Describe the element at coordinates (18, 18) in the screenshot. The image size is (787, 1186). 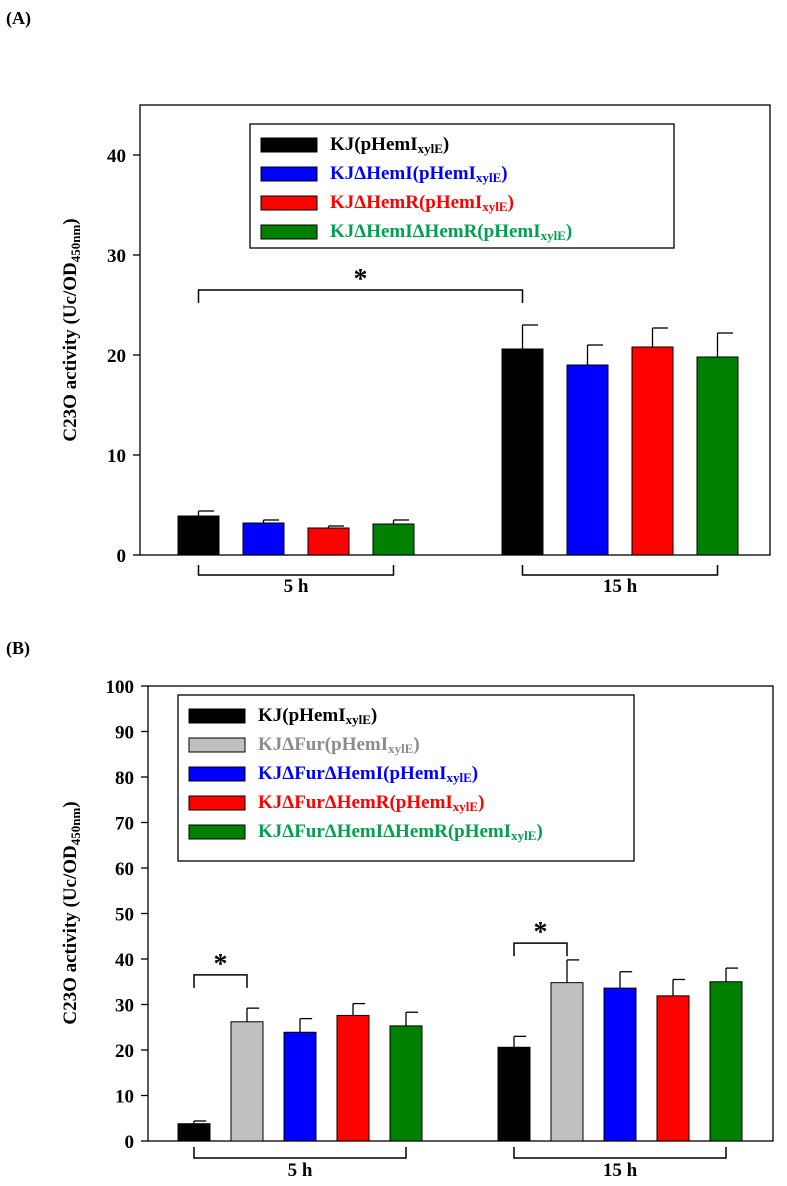
I see `panel-label: (A)` at that location.